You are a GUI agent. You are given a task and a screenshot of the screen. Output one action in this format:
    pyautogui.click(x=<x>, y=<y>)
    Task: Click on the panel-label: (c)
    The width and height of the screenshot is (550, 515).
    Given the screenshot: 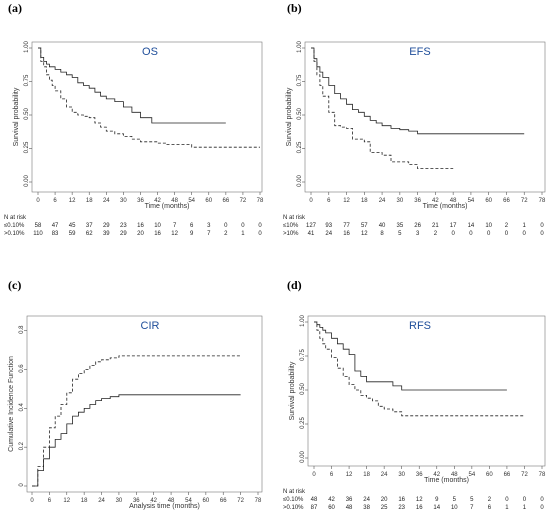 What is the action you would take?
    pyautogui.click(x=14, y=285)
    